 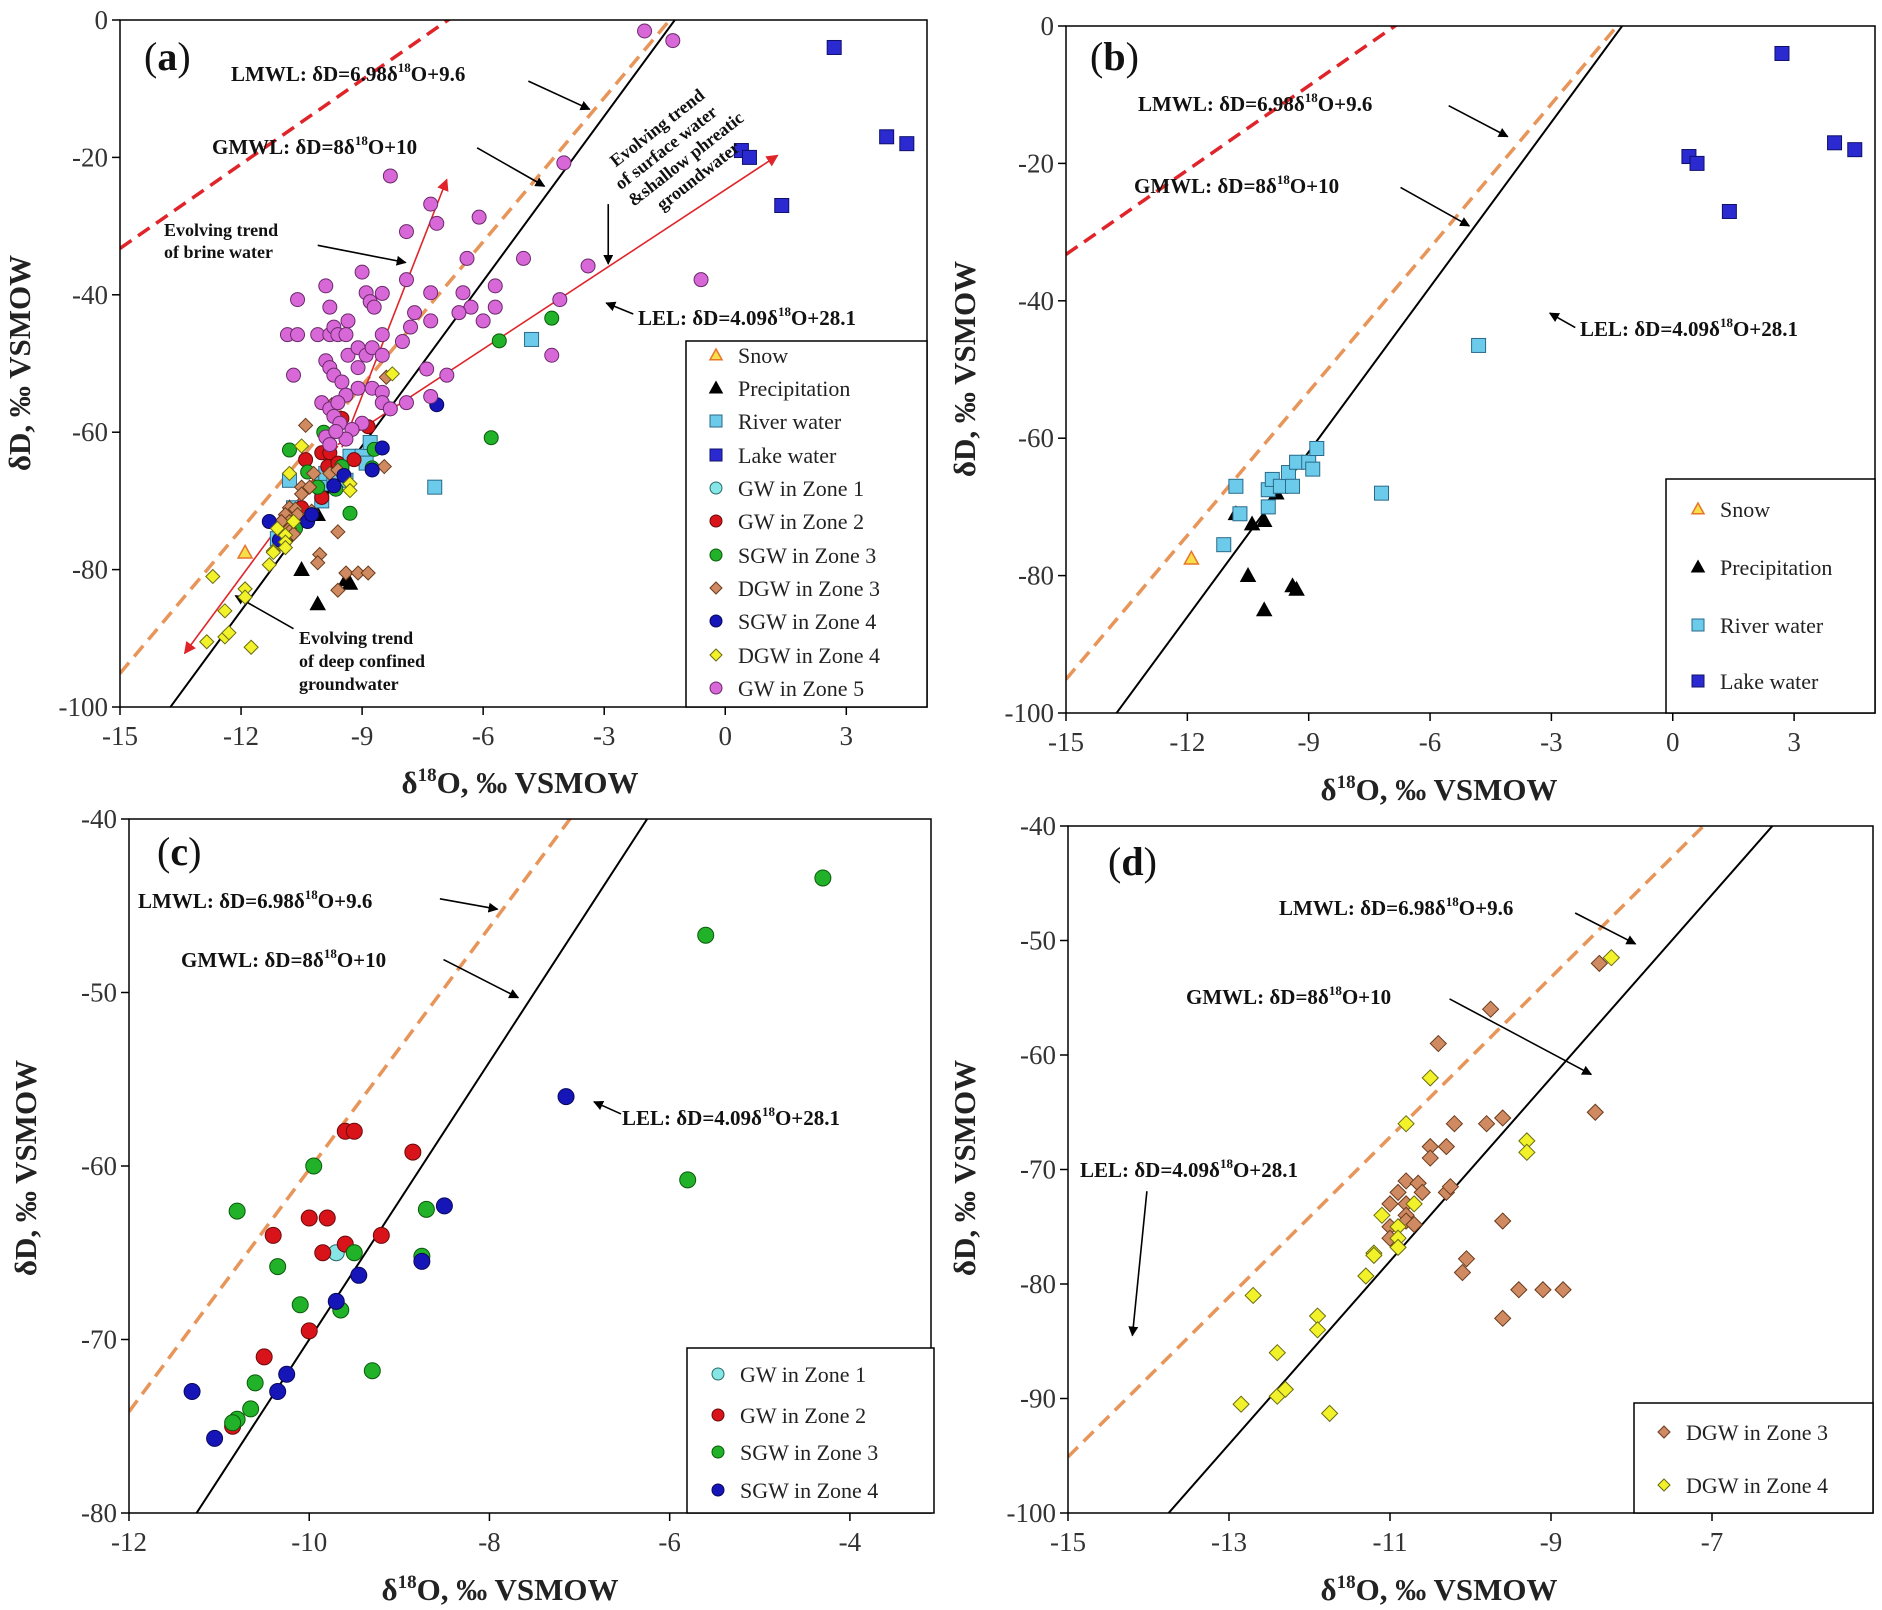 What do you see at coordinates (747, 317) in the screenshot?
I see `lel-label: LEL: δD=4.09δ18O+28.1` at bounding box center [747, 317].